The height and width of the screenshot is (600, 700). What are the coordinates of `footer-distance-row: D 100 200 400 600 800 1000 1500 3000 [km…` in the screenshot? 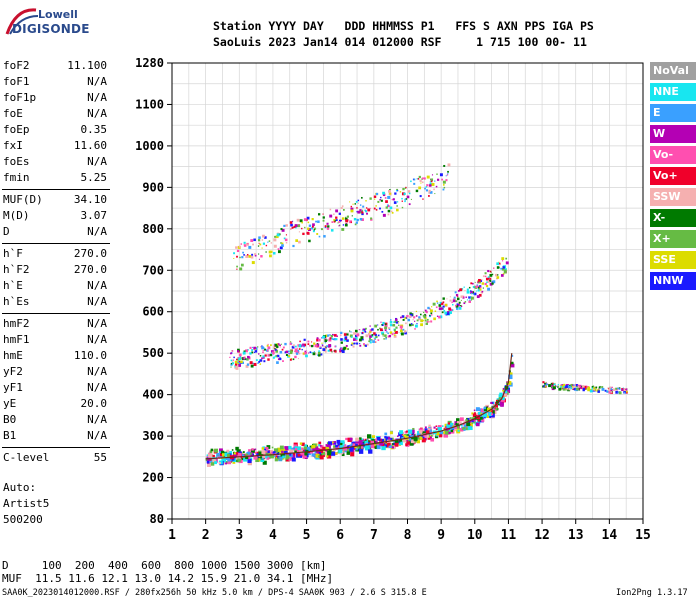 It's located at (164, 565).